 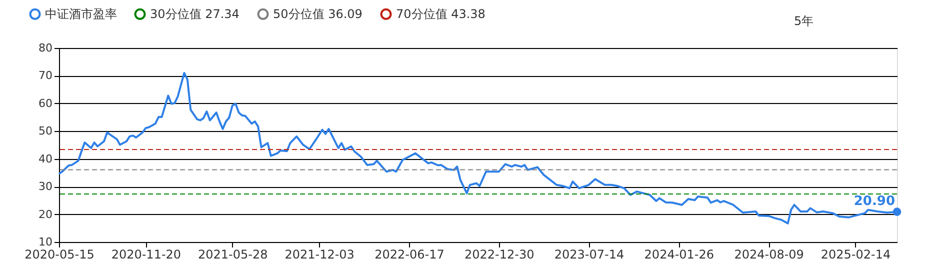 What do you see at coordinates (195, 14) in the screenshot?
I see `legend-label: 30分位值 27.34` at bounding box center [195, 14].